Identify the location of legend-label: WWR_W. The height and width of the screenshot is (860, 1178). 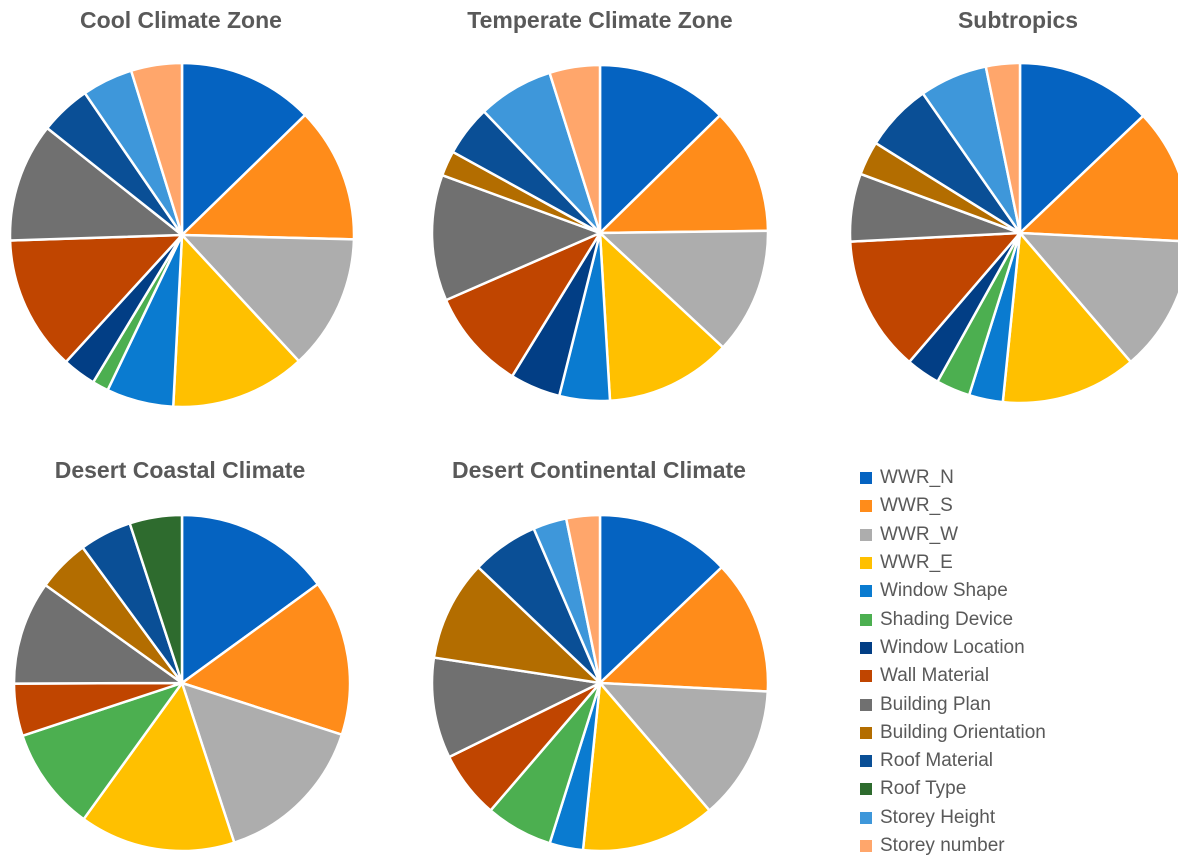
(919, 534).